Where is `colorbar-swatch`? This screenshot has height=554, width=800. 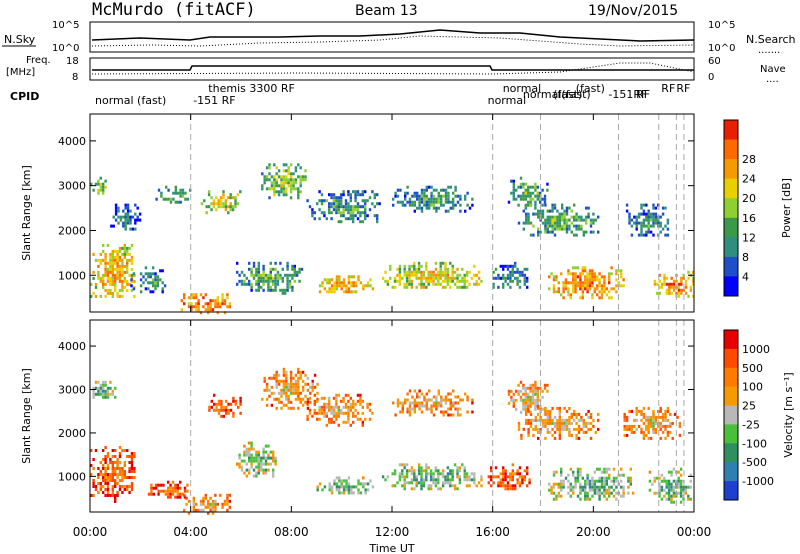 colorbar-swatch is located at coordinates (731, 491).